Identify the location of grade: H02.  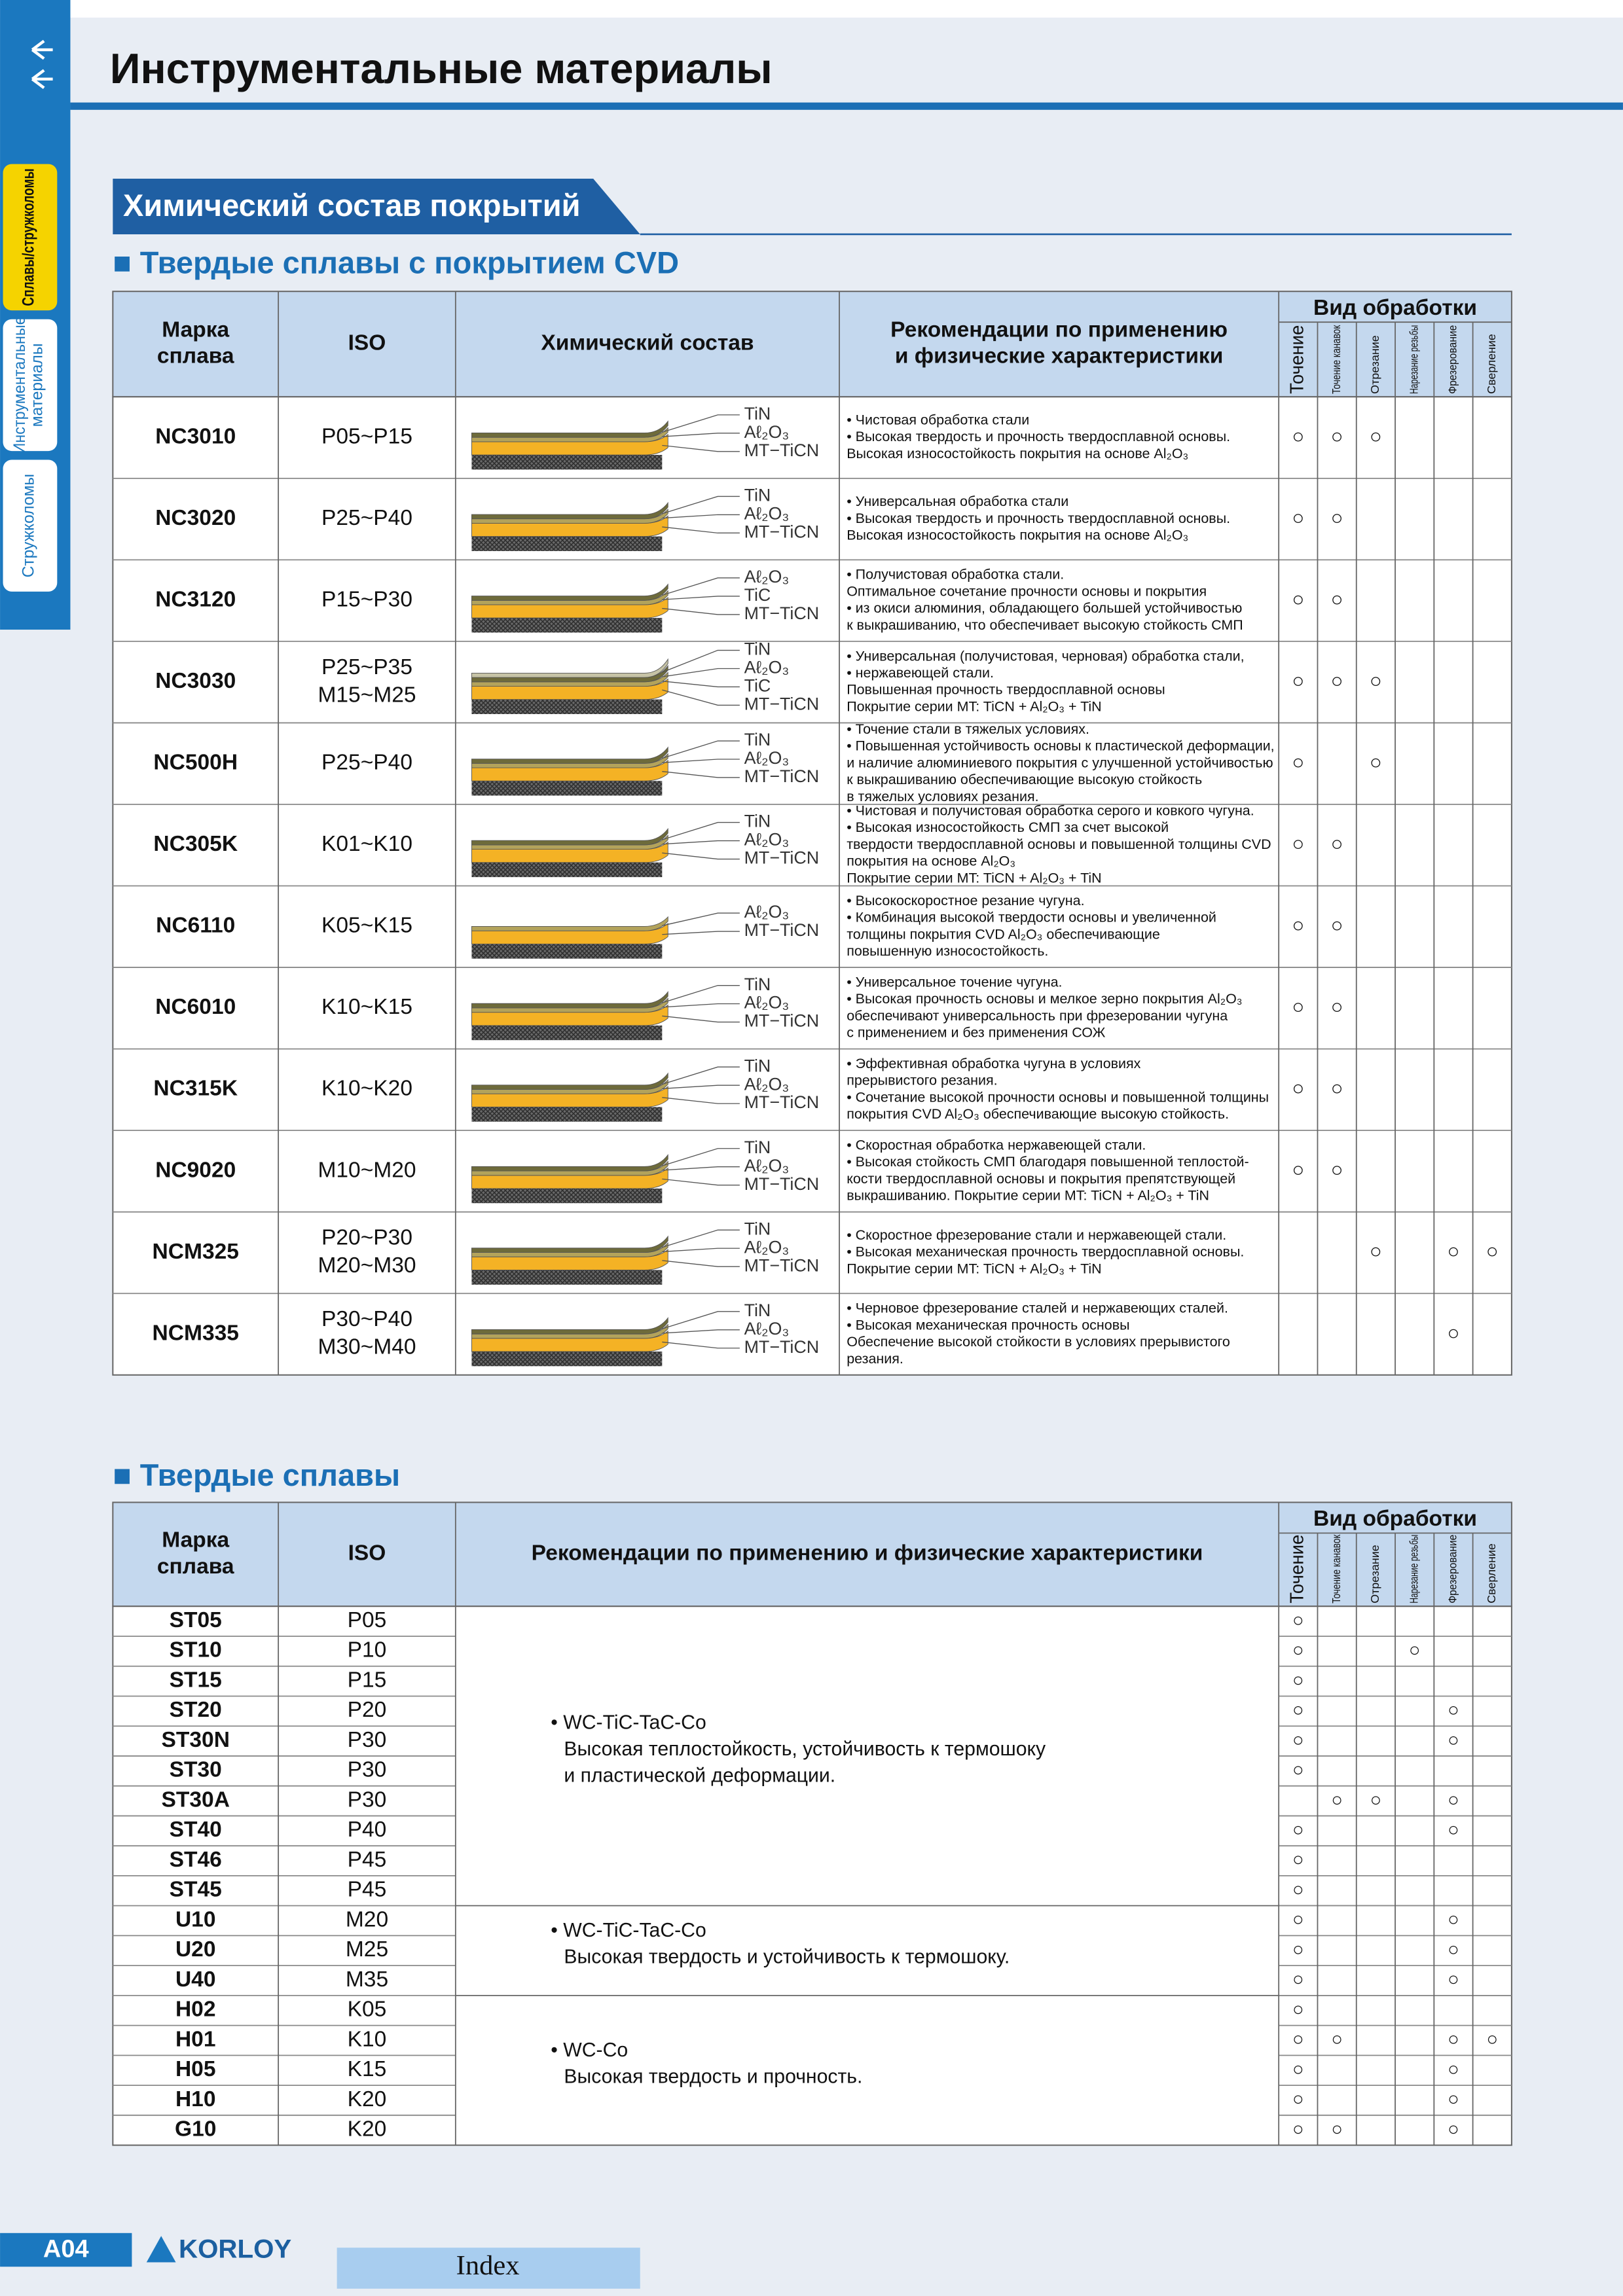
(195, 2010).